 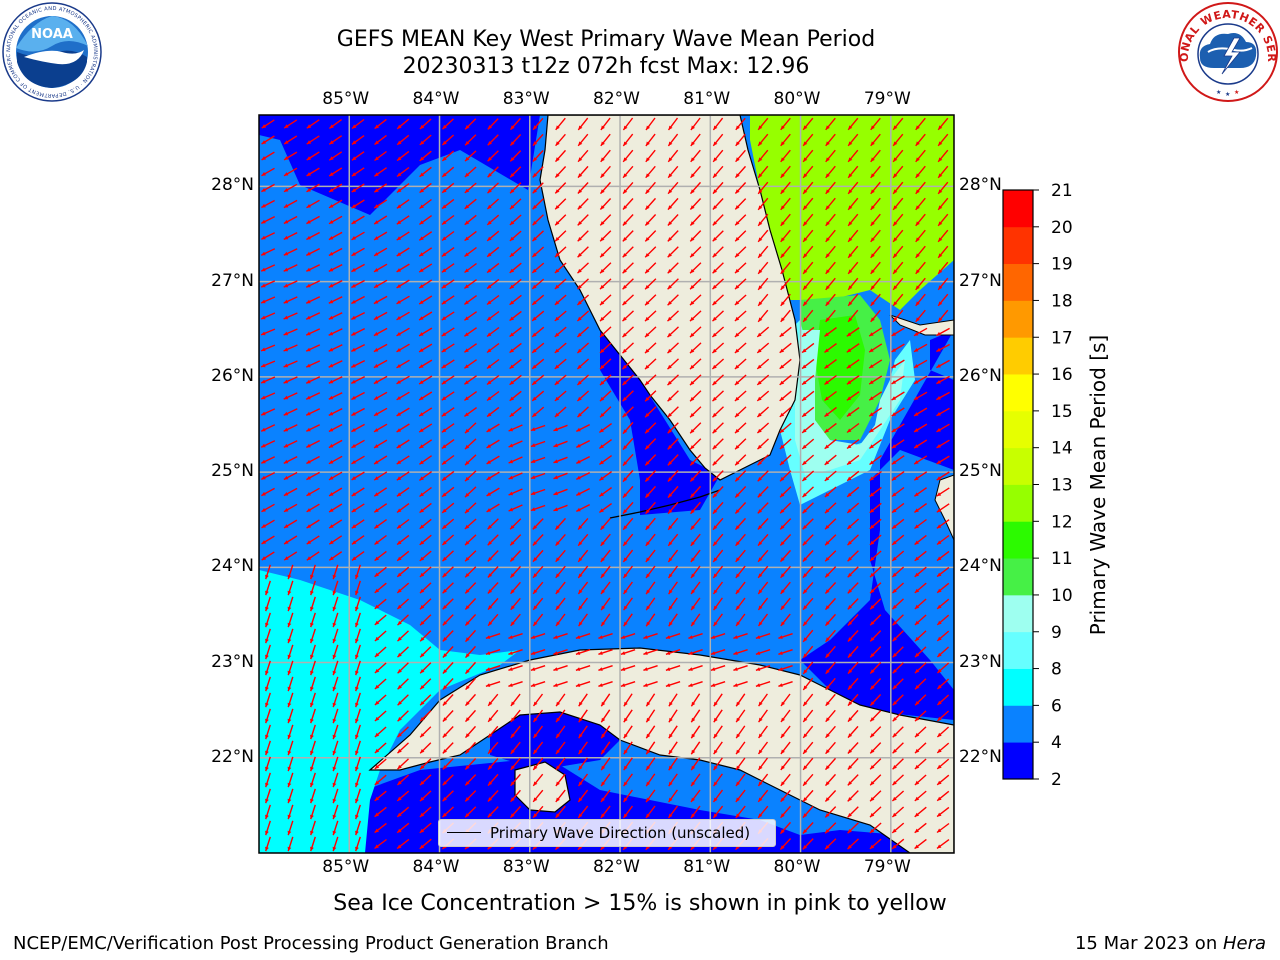 What do you see at coordinates (1062, 265) in the screenshot?
I see `colorbar-tick-label: 19` at bounding box center [1062, 265].